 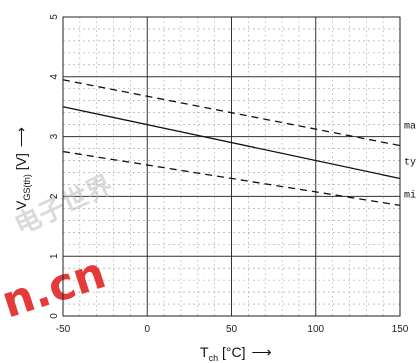 What do you see at coordinates (231, 178) in the screenshot?
I see `series-min-line` at bounding box center [231, 178].